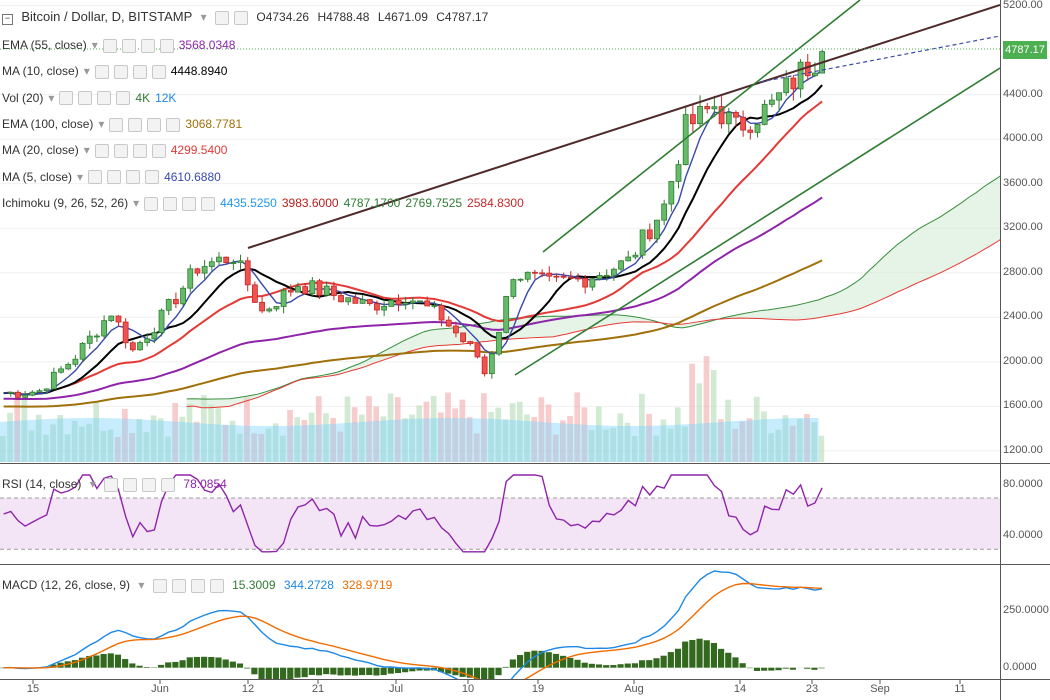 This screenshot has width=1050, height=700. I want to click on time-axis-label: 11, so click(960, 689).